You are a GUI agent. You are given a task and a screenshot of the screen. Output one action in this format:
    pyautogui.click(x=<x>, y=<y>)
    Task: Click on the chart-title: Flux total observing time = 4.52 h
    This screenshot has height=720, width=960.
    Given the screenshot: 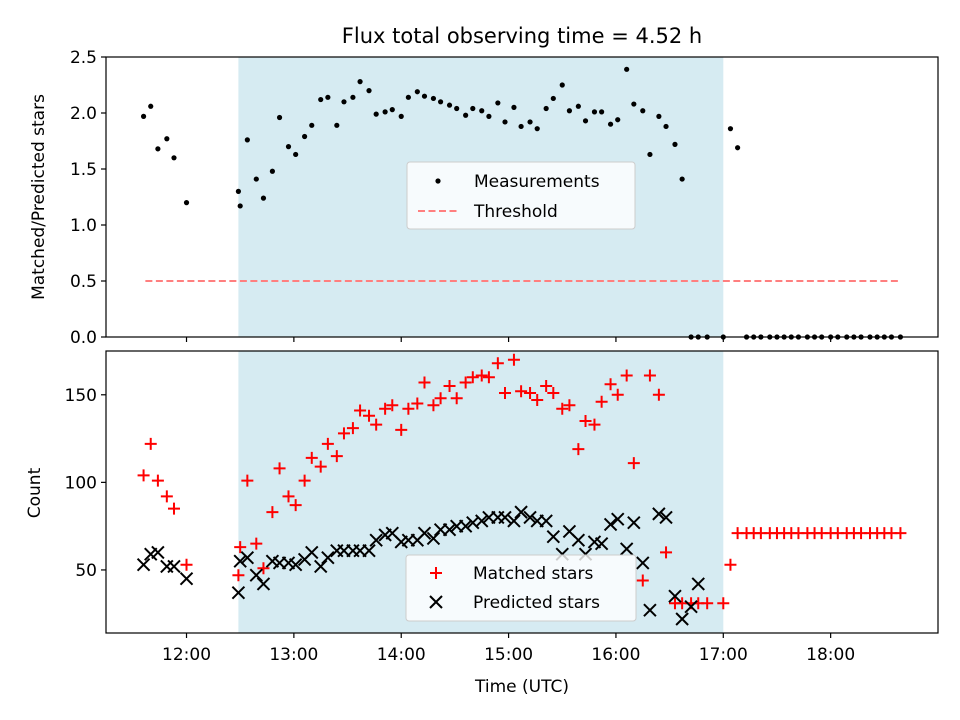 What is the action you would take?
    pyautogui.click(x=522, y=36)
    